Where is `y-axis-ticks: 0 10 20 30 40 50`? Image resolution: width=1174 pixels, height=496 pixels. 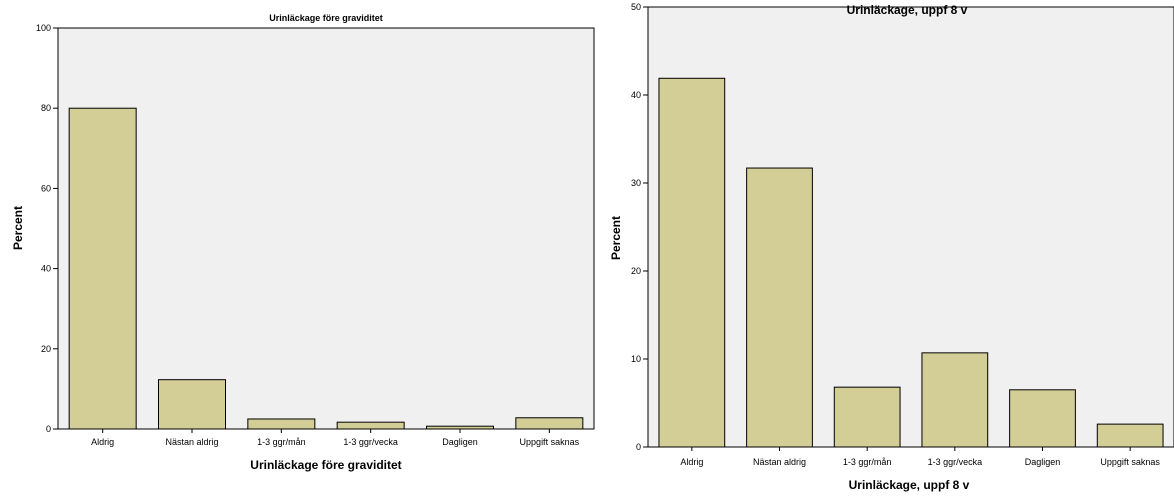
y-axis-ticks: 0 10 20 30 40 50 is located at coordinates (639, 227).